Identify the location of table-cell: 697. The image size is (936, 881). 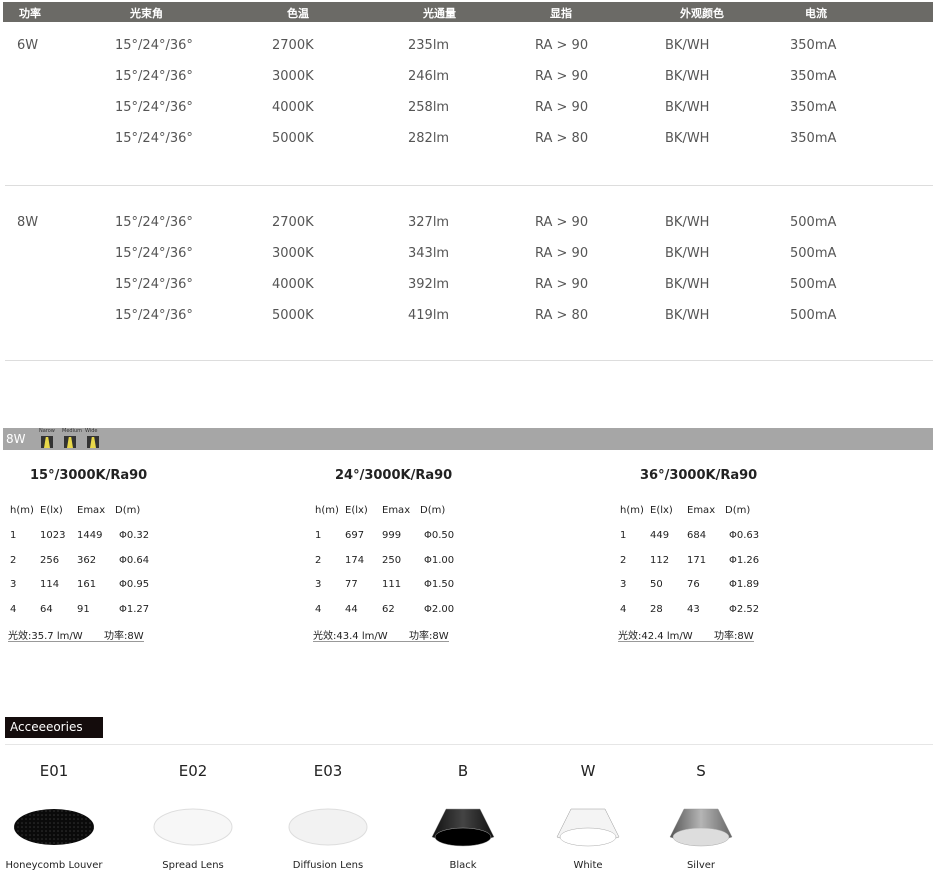
(355, 535).